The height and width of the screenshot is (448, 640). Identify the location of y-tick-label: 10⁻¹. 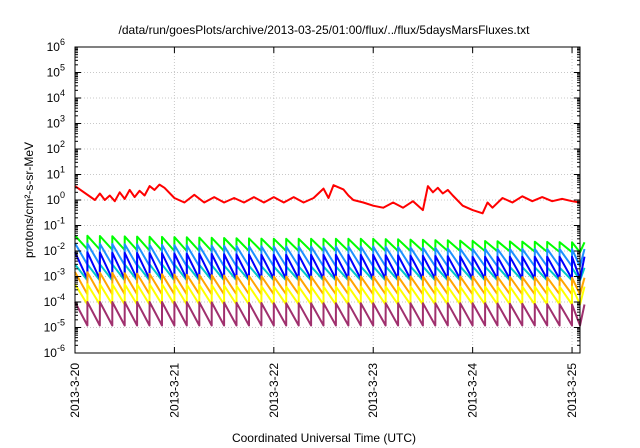
(54, 224).